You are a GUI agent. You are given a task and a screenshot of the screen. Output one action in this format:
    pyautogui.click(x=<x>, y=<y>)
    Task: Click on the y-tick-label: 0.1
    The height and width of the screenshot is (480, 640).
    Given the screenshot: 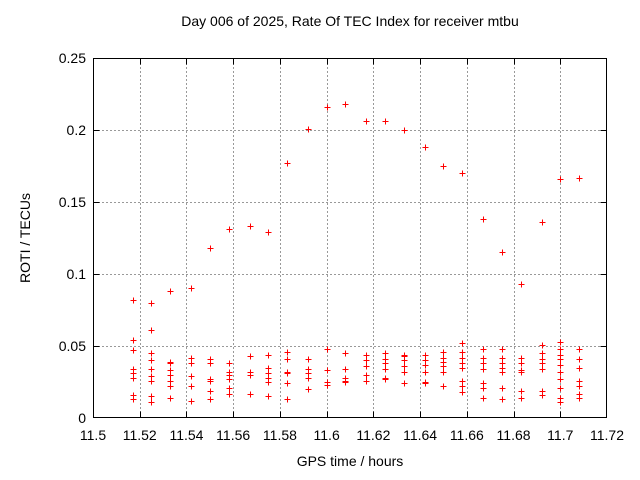 What is the action you would take?
    pyautogui.click(x=76, y=274)
    